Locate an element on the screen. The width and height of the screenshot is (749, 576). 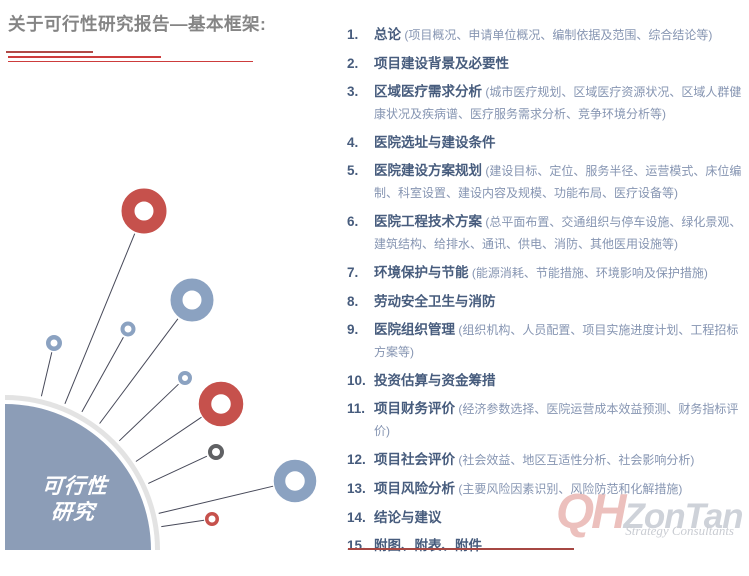
list-item: 9. 医院组织管理 (组织机构、人员配置、项目实施进度计划、工程招标方案等) is located at coordinates (546, 341).